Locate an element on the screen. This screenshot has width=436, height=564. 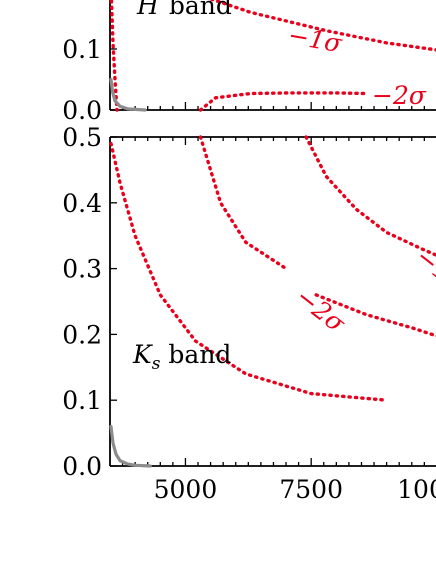
top-y-tick-label: 0.0 is located at coordinates (82, 110).